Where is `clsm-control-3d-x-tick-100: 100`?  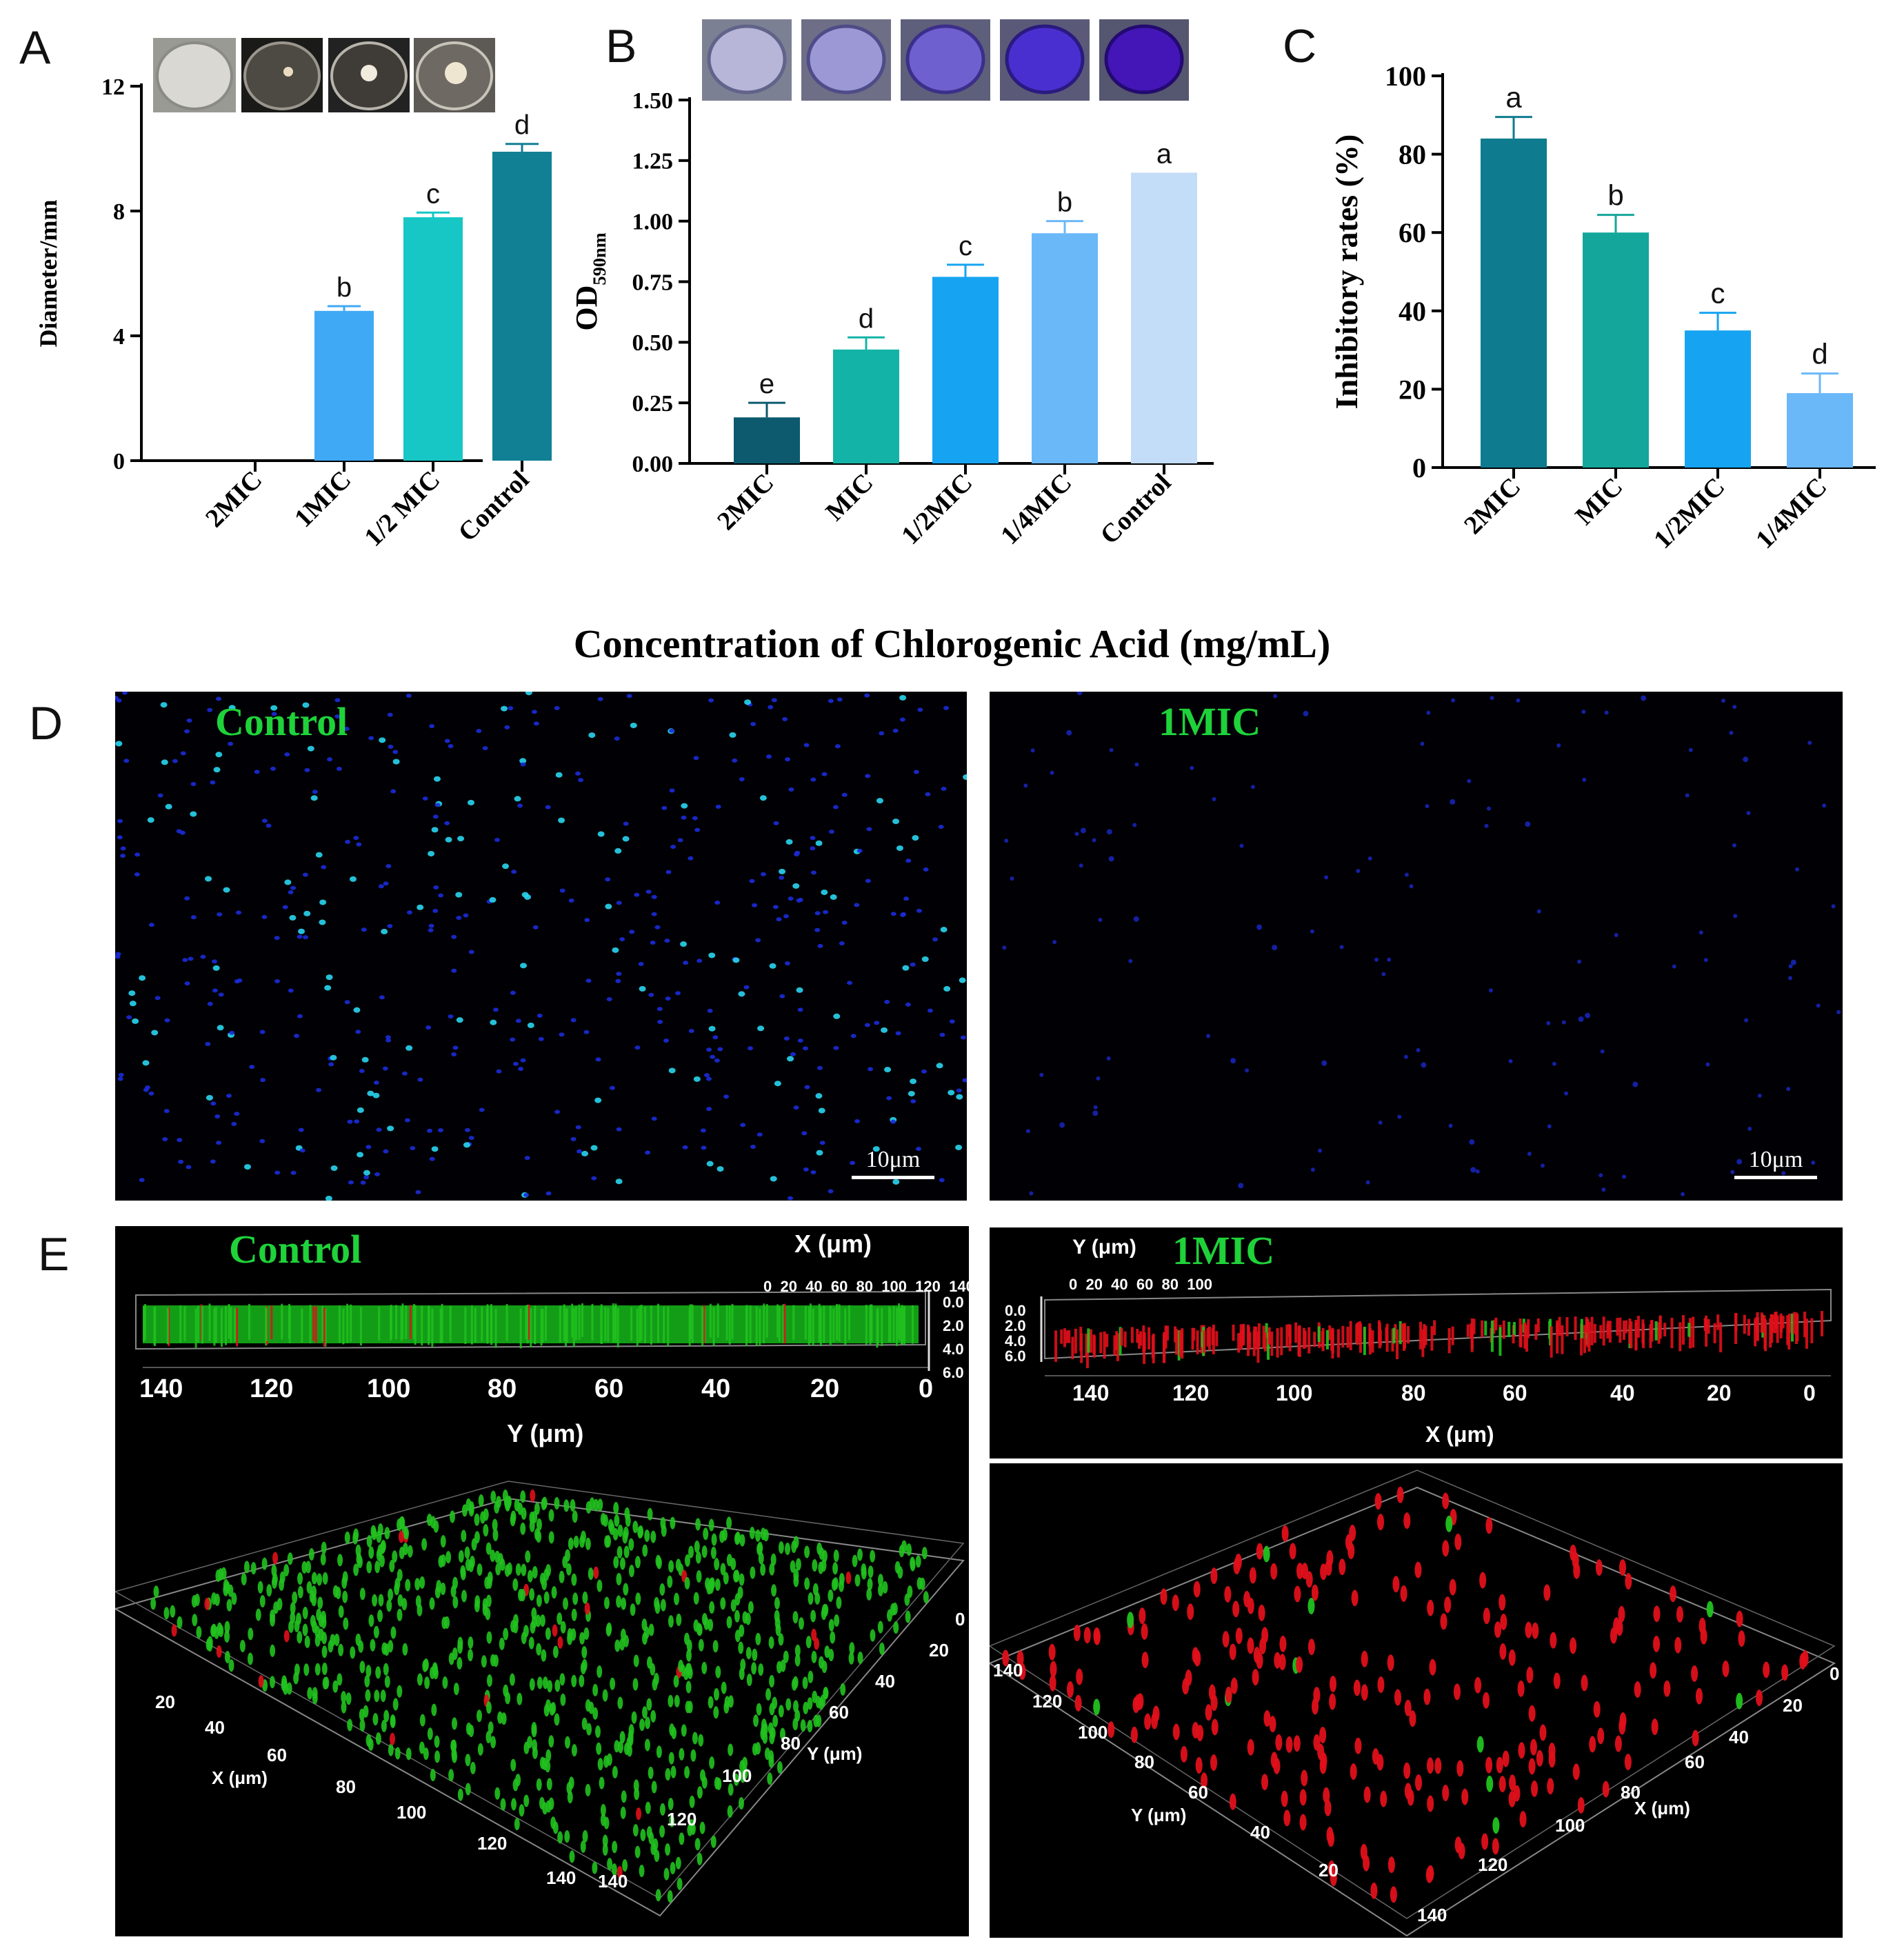
clsm-control-3d-x-tick-100: 100 is located at coordinates (412, 1812).